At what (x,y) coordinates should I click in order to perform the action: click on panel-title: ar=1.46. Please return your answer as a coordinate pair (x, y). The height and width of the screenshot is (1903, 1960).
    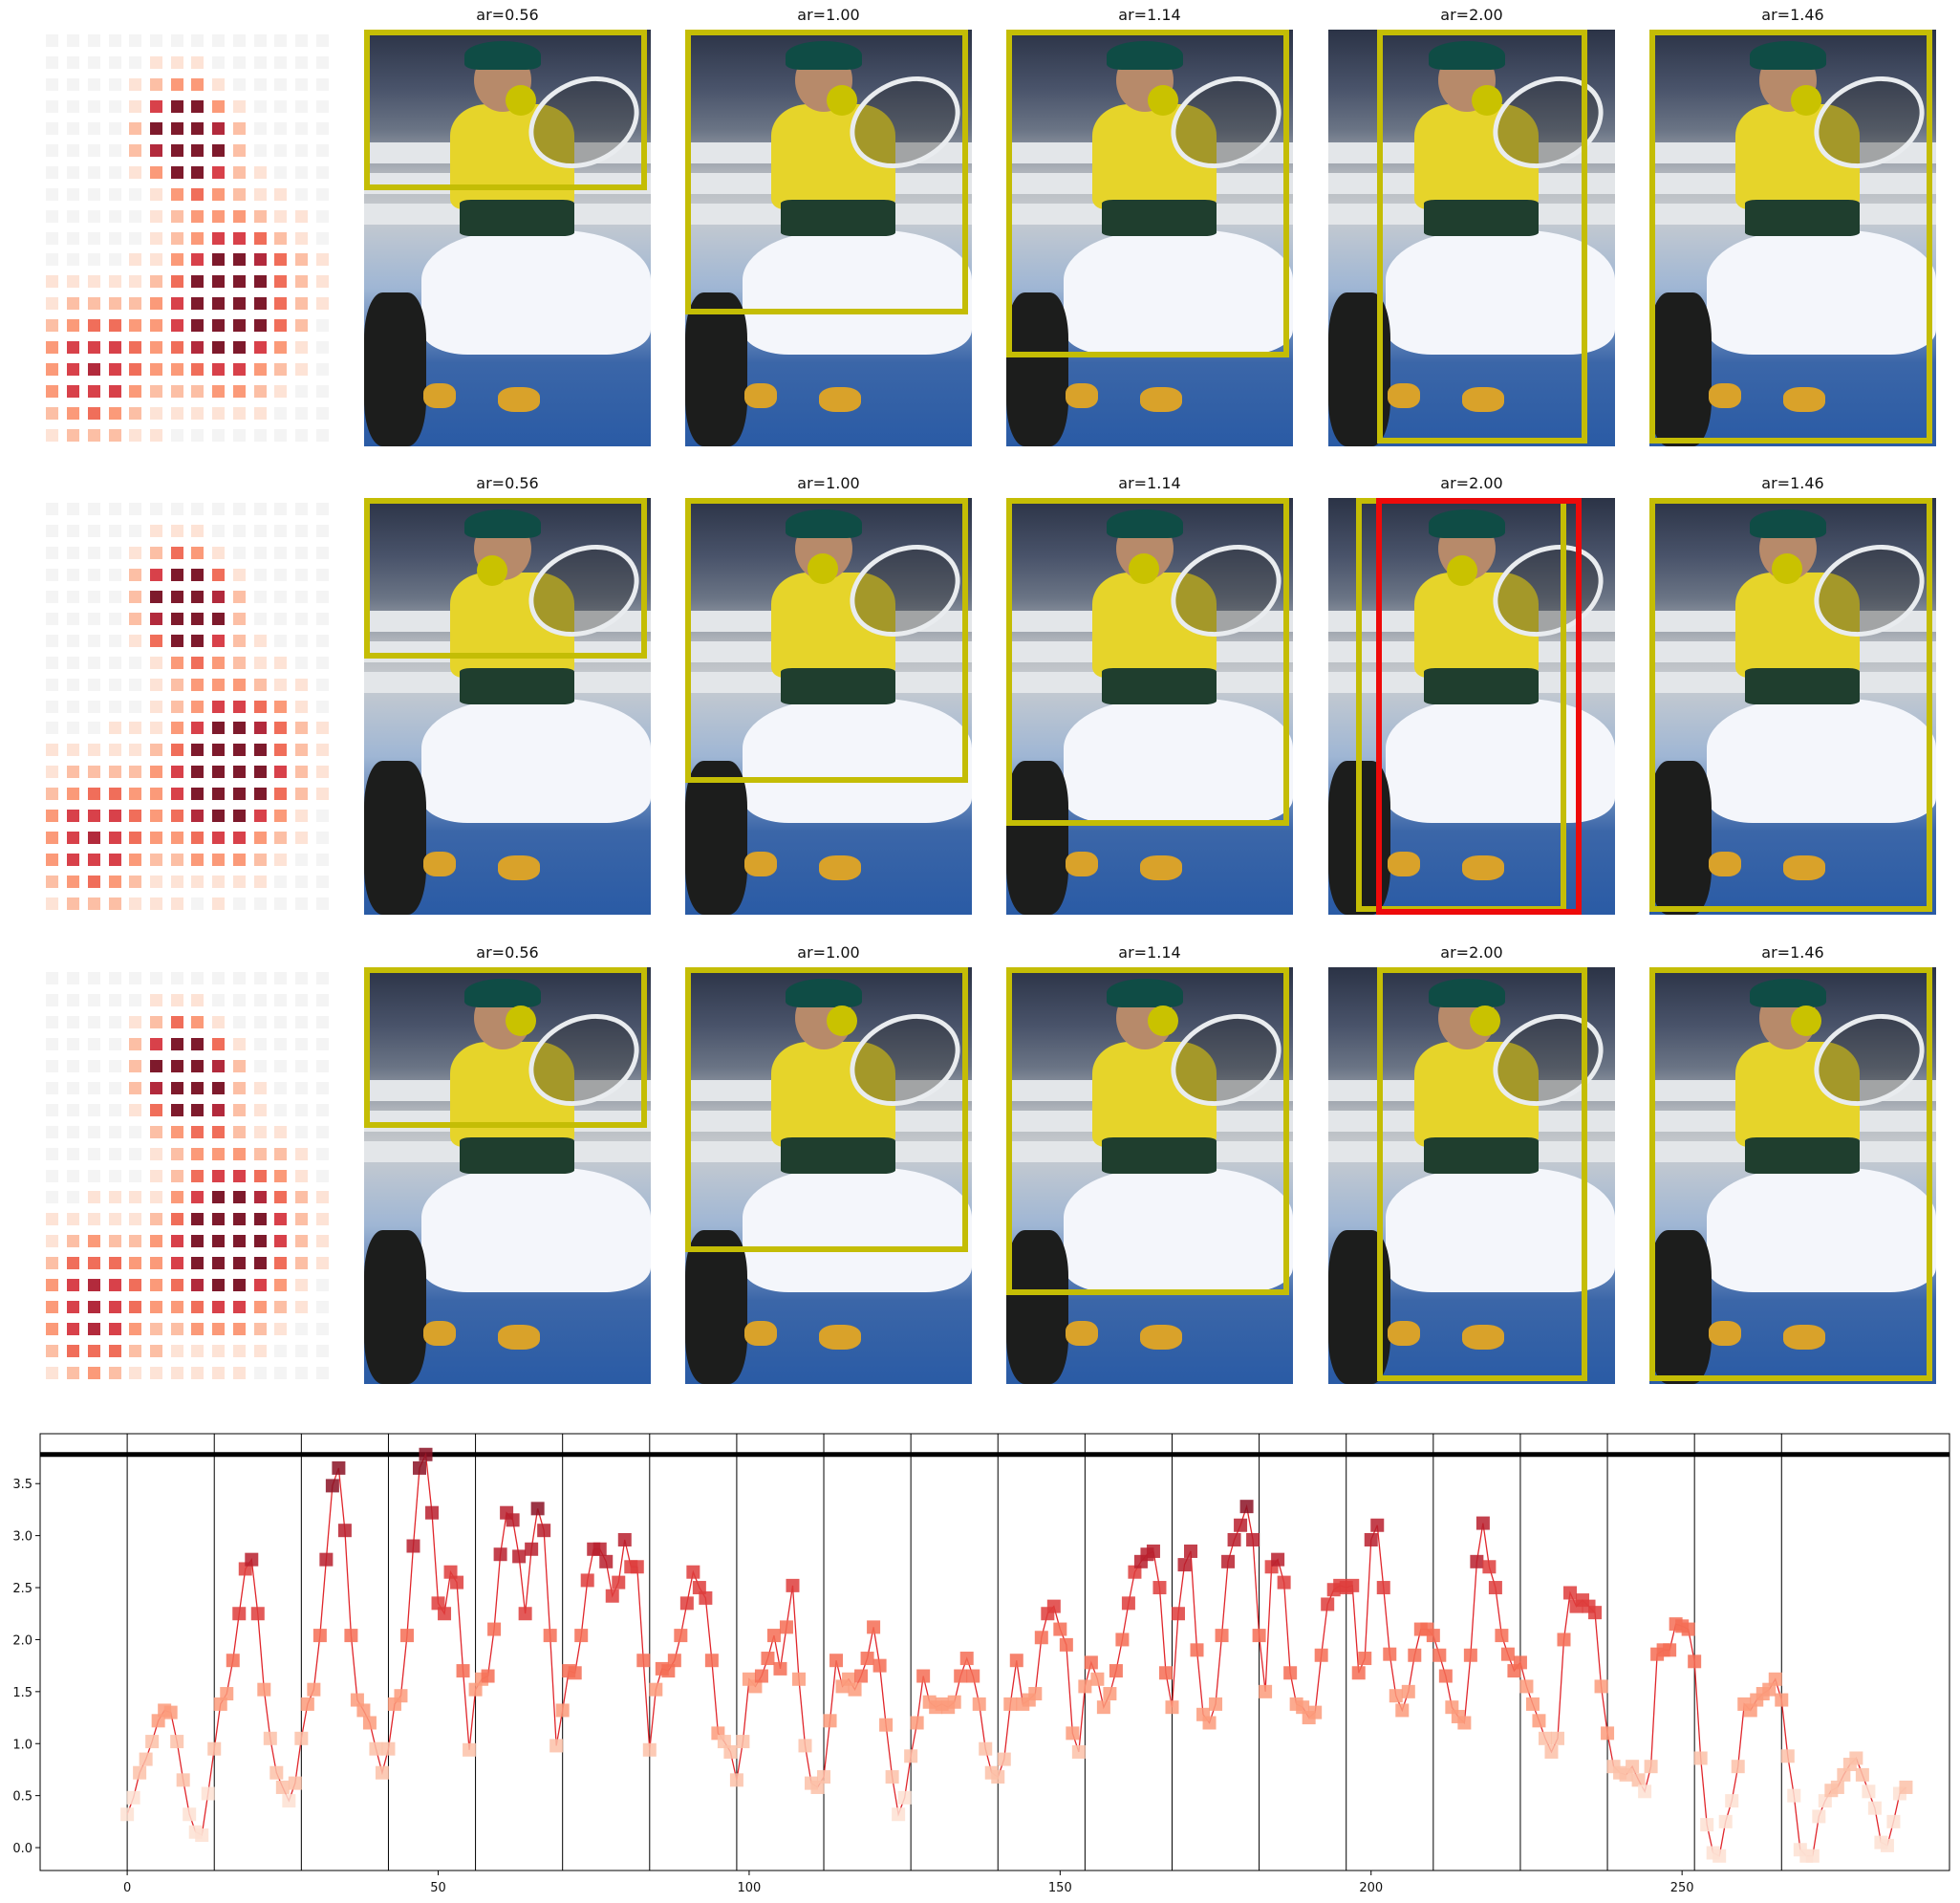
    Looking at the image, I should click on (1793, 15).